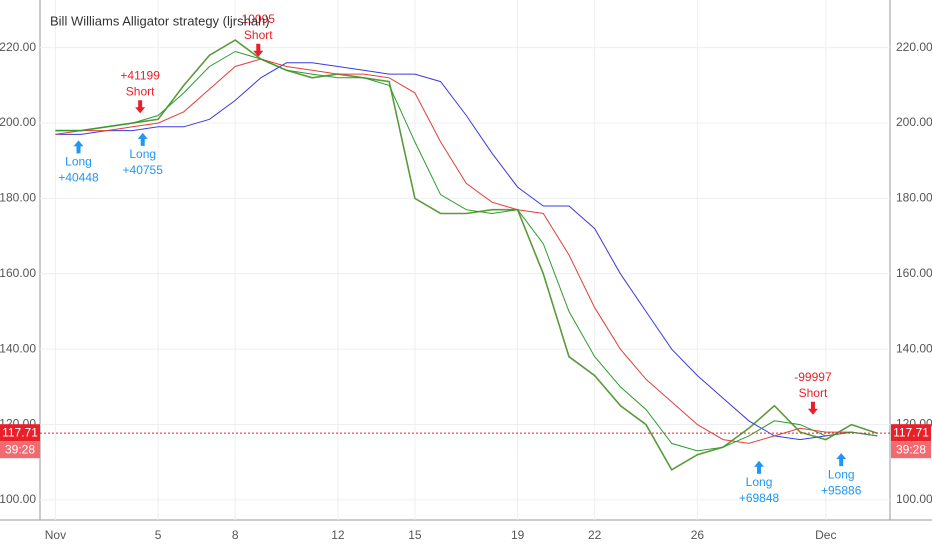 This screenshot has width=932, height=550. Describe the element at coordinates (140, 75) in the screenshot. I see `signal-profit: +41199` at that location.